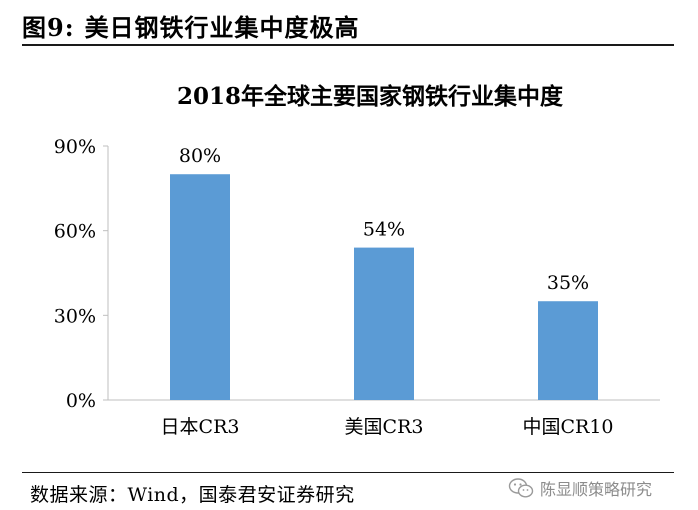 This screenshot has width=698, height=510. What do you see at coordinates (568, 283) in the screenshot?
I see `bar-value-label: 35%` at bounding box center [568, 283].